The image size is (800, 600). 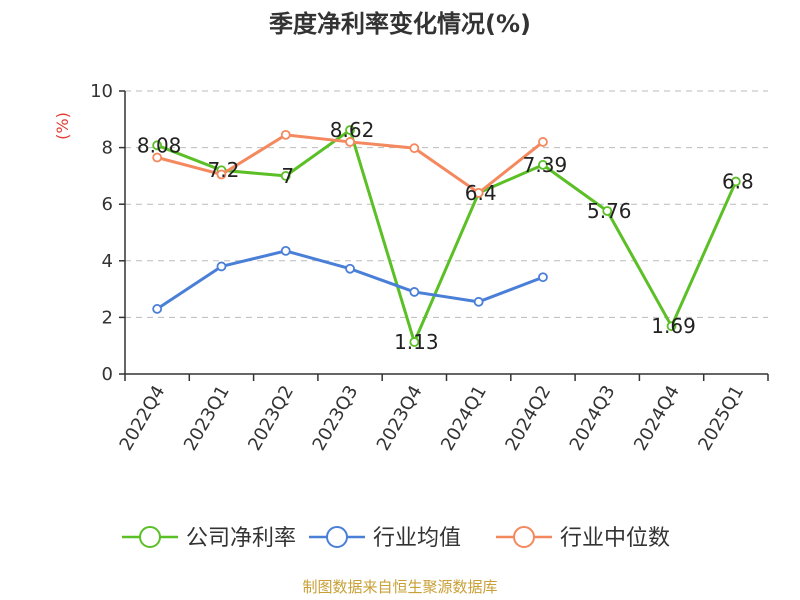 What do you see at coordinates (241, 538) in the screenshot?
I see `legend-label: 公司净利率` at bounding box center [241, 538].